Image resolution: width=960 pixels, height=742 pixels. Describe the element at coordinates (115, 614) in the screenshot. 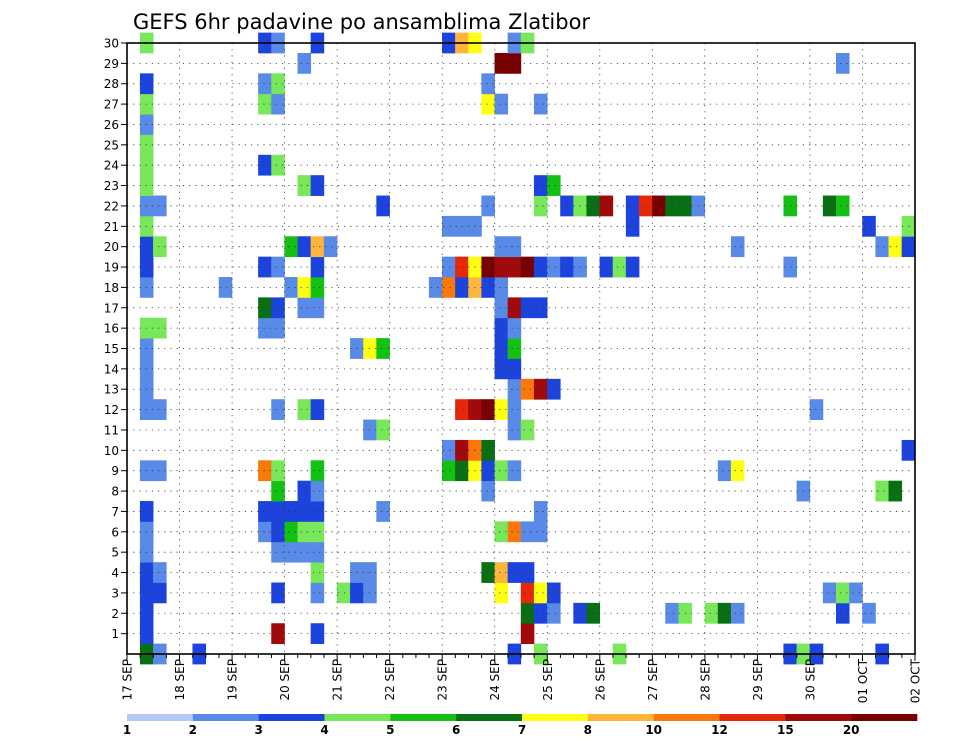

I see `y-tick-label: 2` at that location.